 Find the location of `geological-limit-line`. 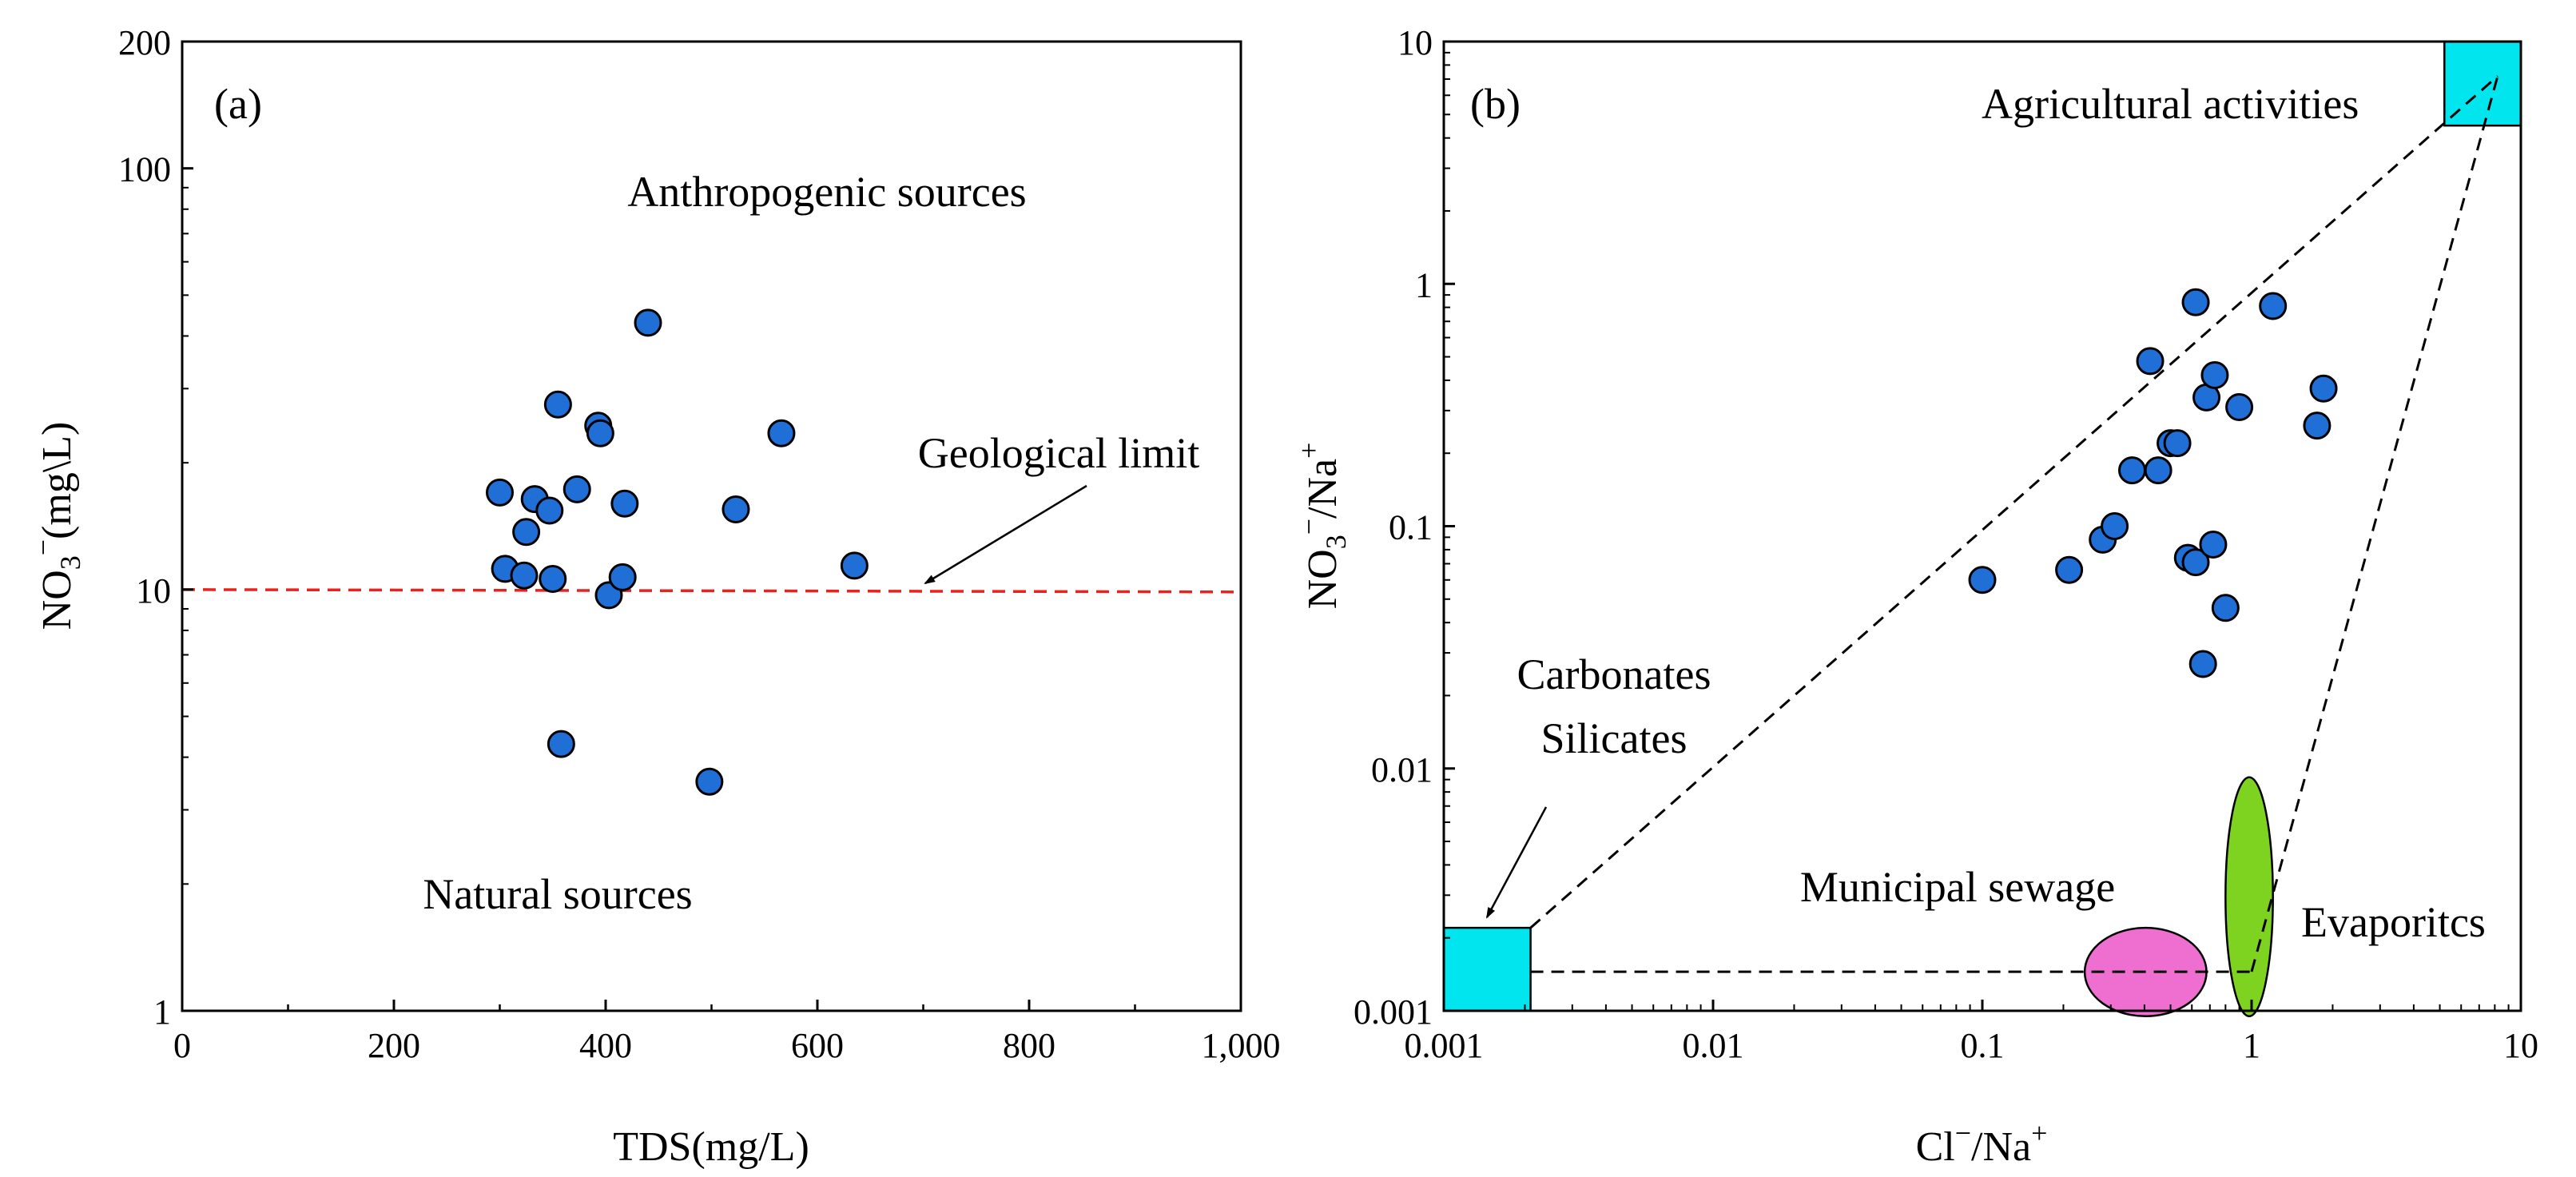

geological-limit-line is located at coordinates (711, 591).